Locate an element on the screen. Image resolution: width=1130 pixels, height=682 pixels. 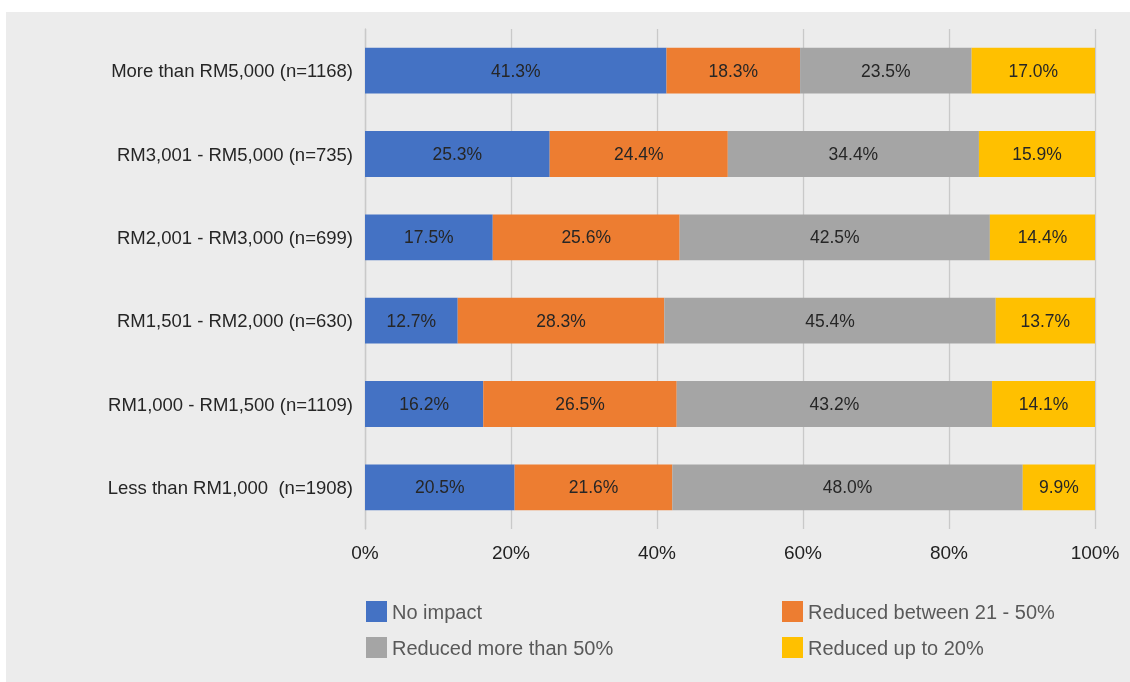
data-label: 23.5% is located at coordinates (886, 70).